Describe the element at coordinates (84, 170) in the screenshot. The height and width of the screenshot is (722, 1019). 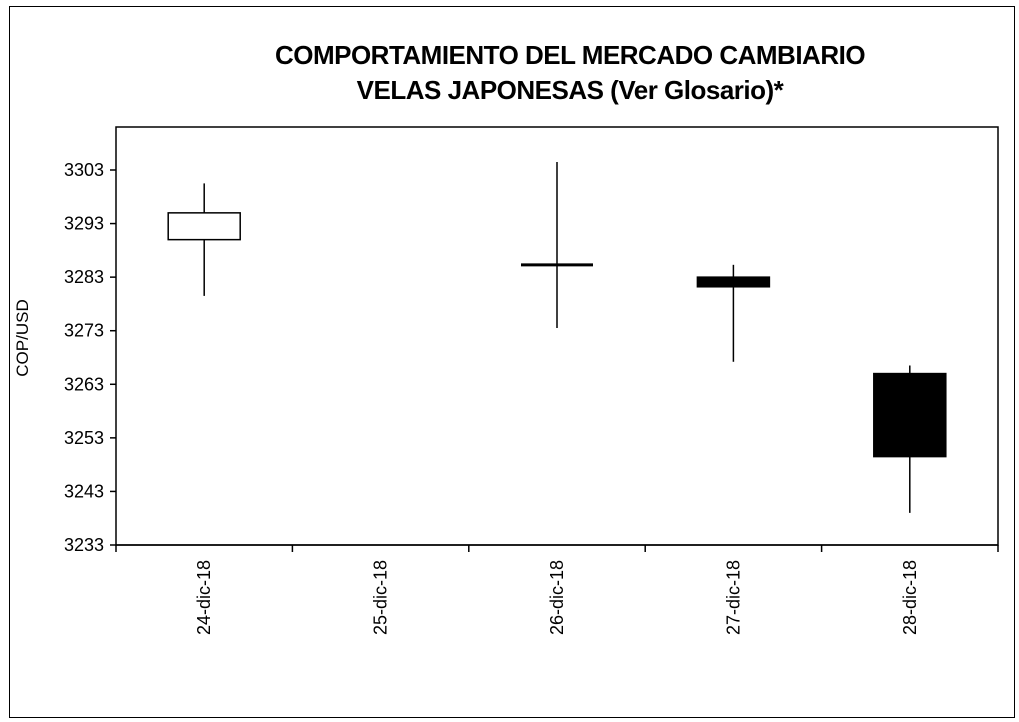
I see `y-tick-label: 3303` at that location.